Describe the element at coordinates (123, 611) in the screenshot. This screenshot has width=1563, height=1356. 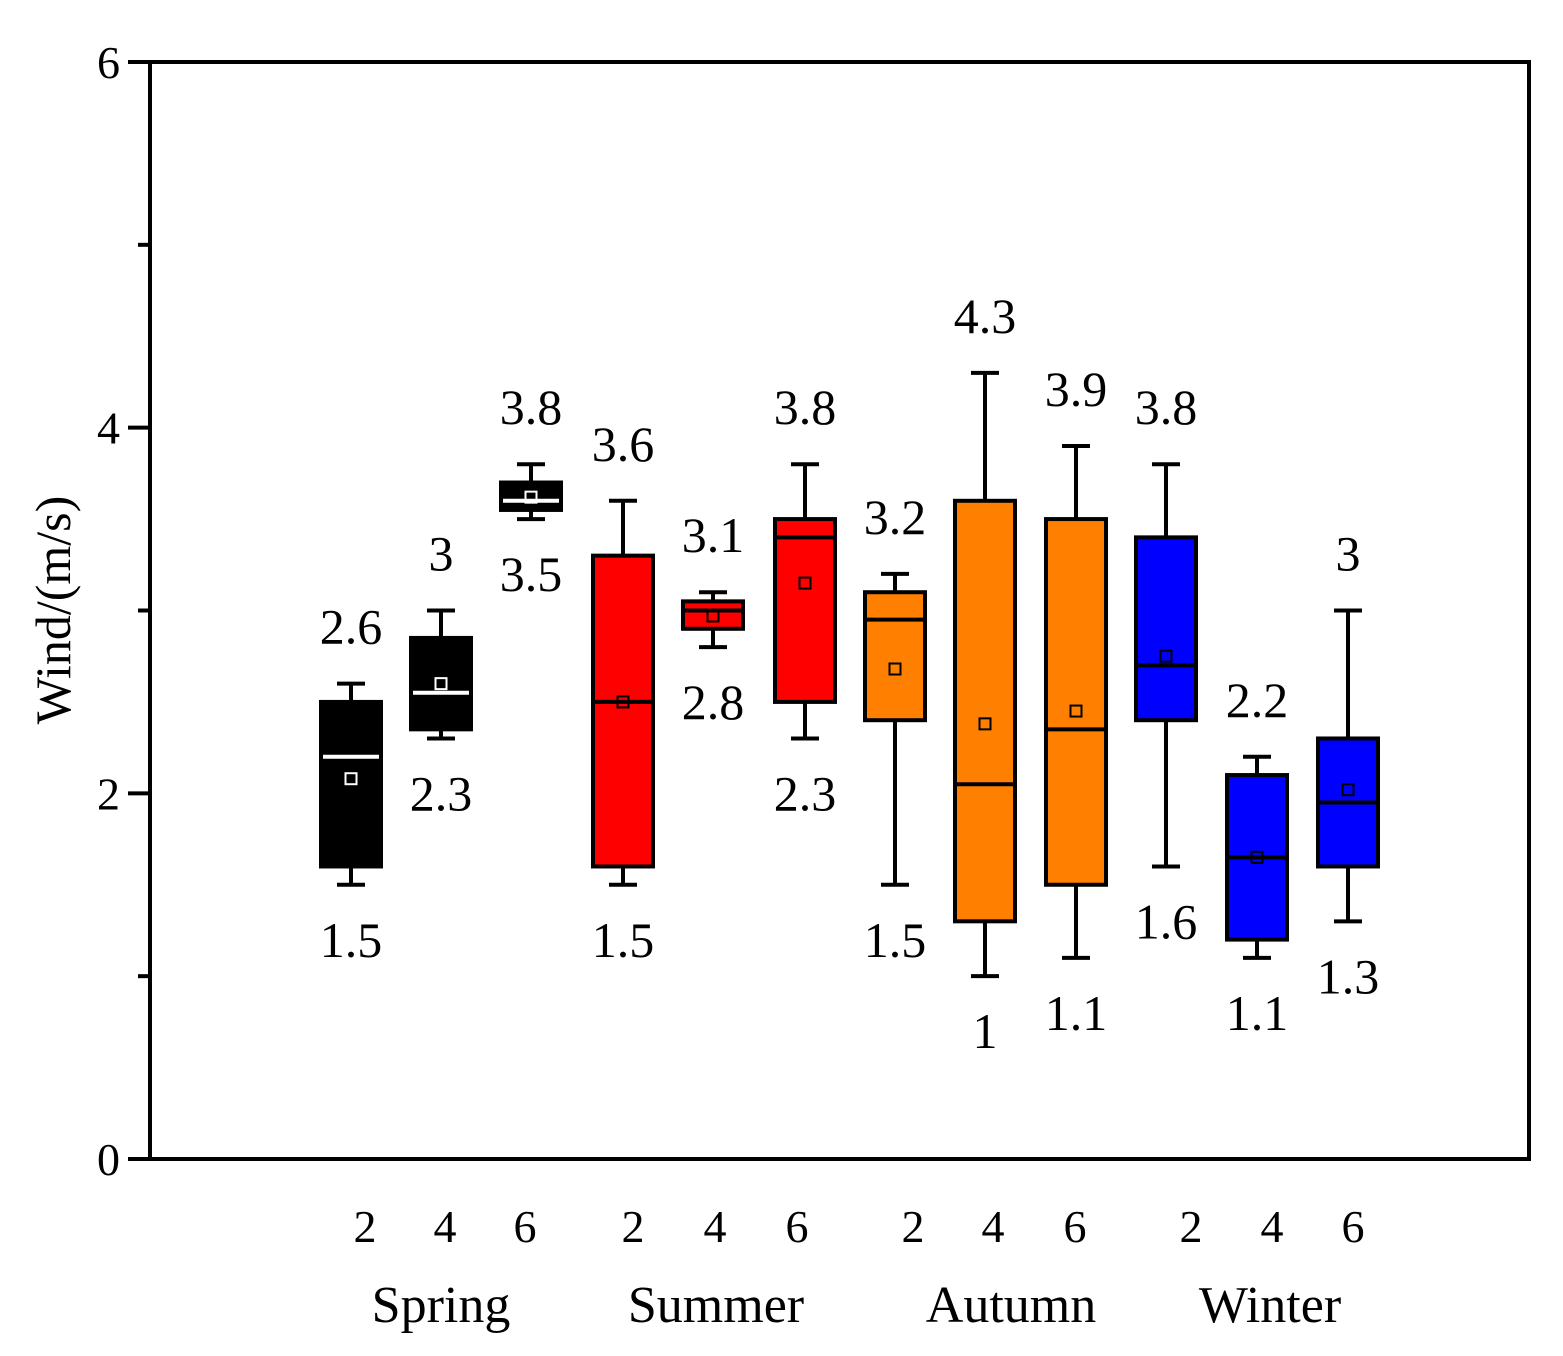
I see `y-axis: 0 2 4 6` at that location.